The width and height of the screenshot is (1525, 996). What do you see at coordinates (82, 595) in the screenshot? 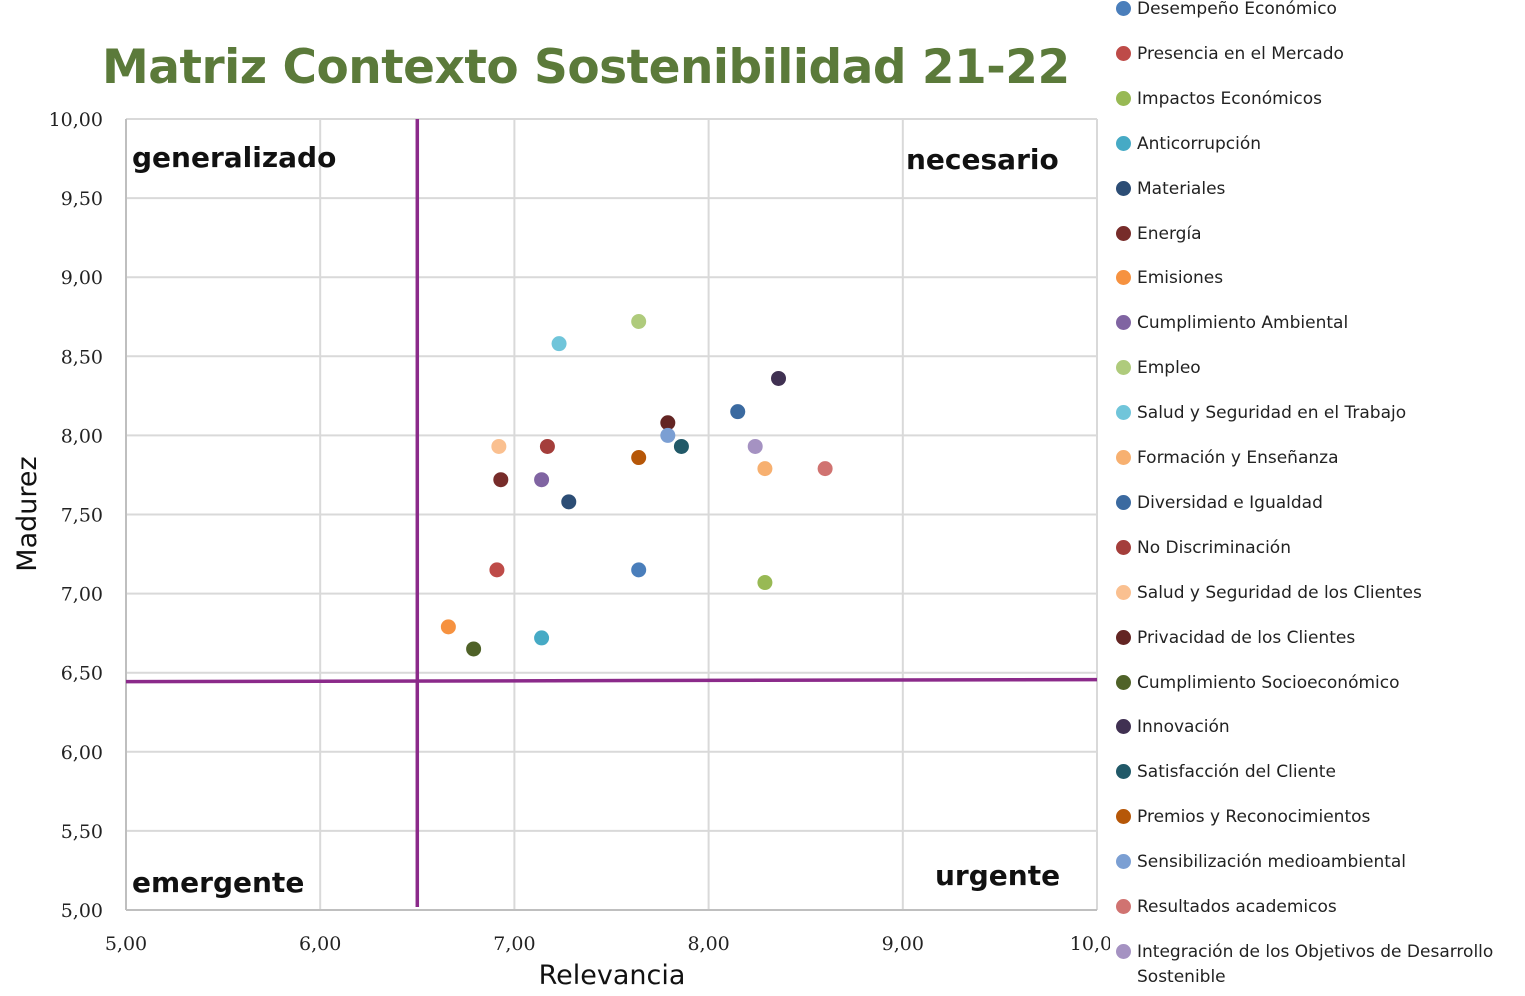
I see `y-tick-label: 7,00` at bounding box center [82, 595].